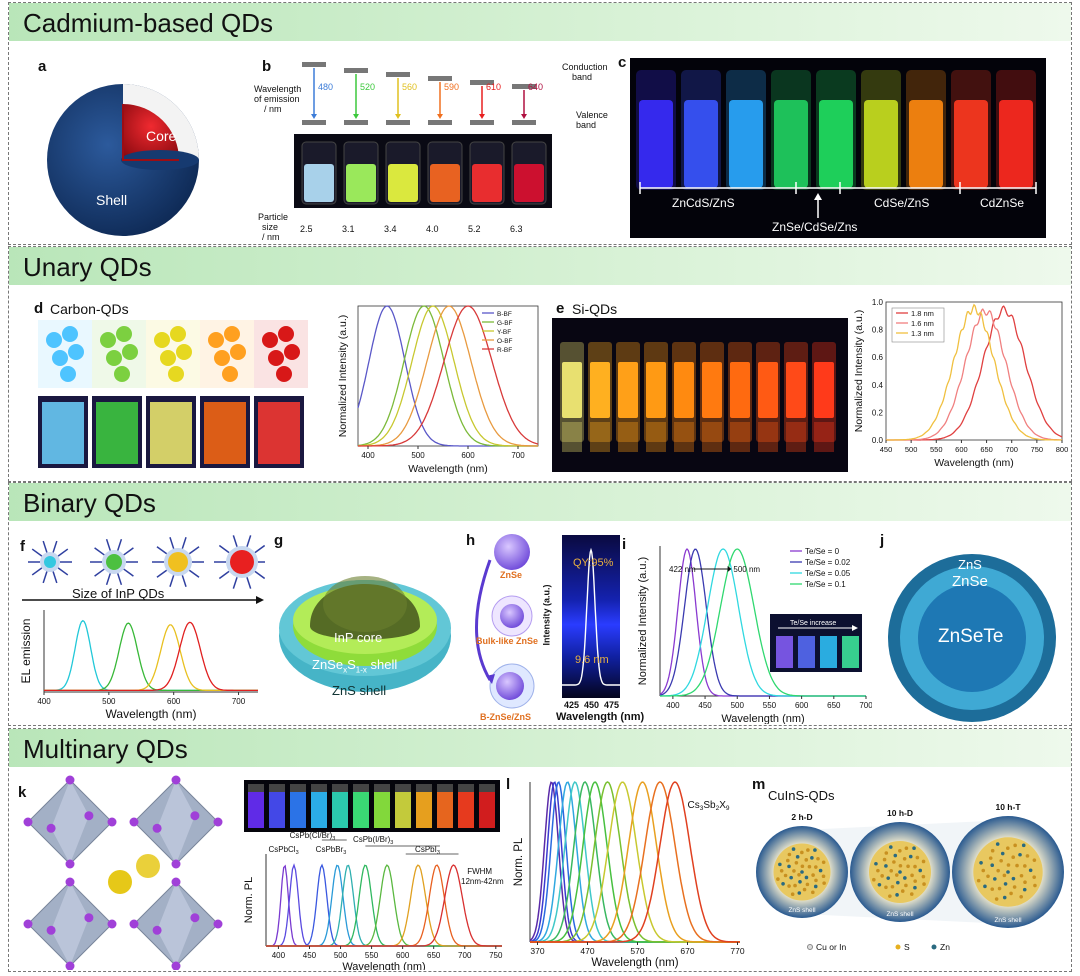 This screenshot has height=976, width=1080. I want to click on h-xtick-475: 475, so click(612, 705).